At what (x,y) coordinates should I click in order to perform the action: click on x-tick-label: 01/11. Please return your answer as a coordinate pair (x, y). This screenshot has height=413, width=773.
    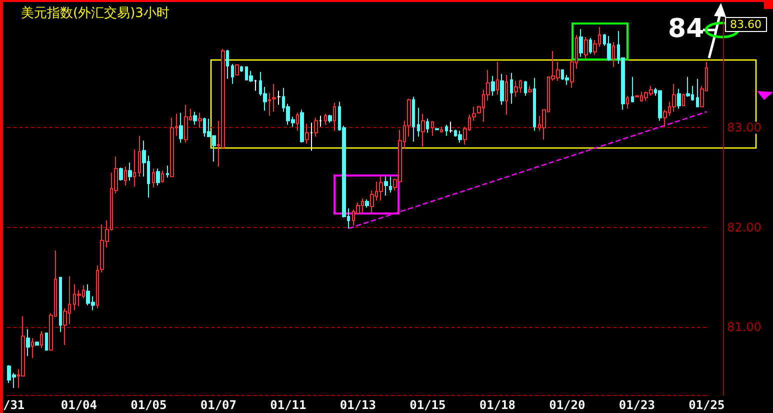
    Looking at the image, I should click on (288, 405).